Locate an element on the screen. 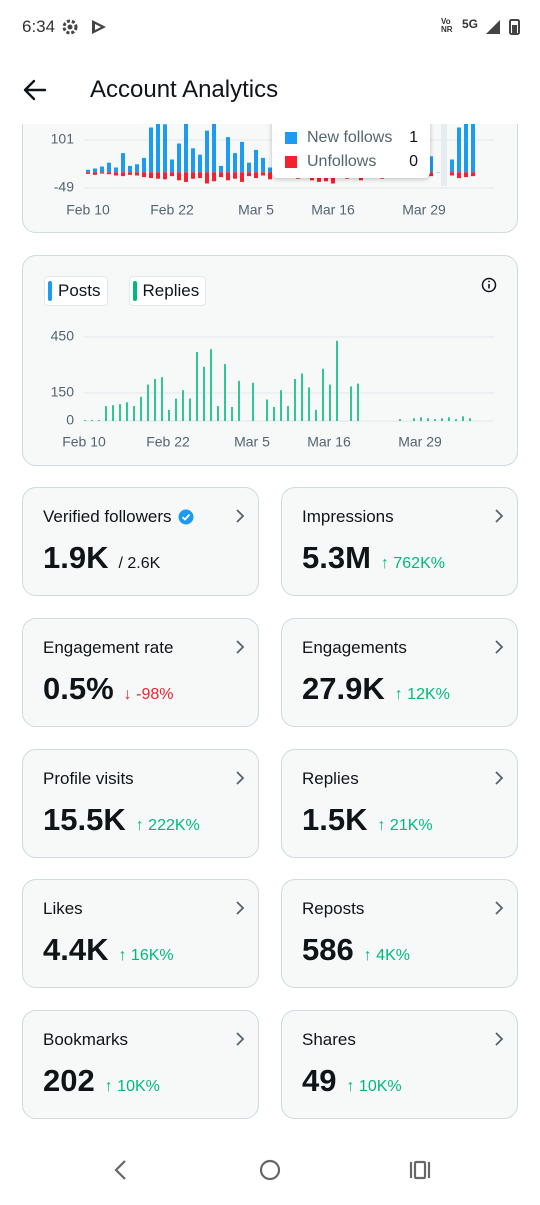  legend-item: Posts is located at coordinates (76, 291).